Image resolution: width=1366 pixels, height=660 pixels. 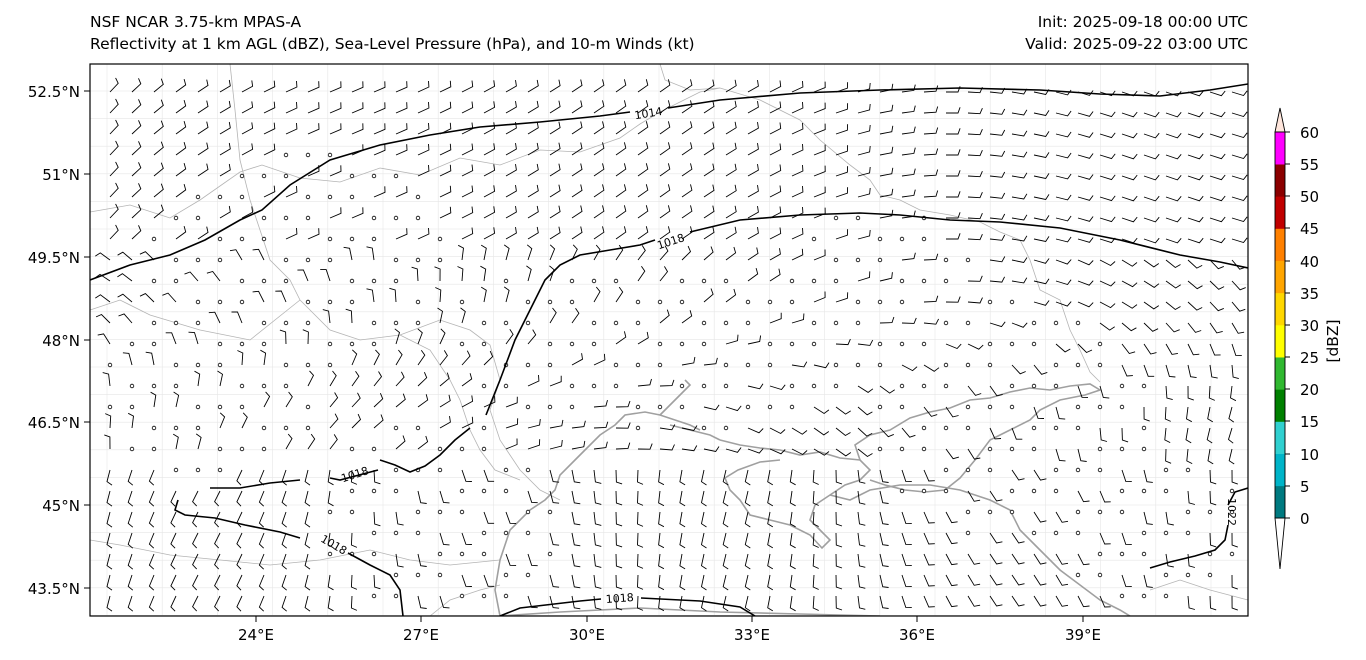 What do you see at coordinates (1280, 341) in the screenshot?
I see `colorbar-segment` at bounding box center [1280, 341].